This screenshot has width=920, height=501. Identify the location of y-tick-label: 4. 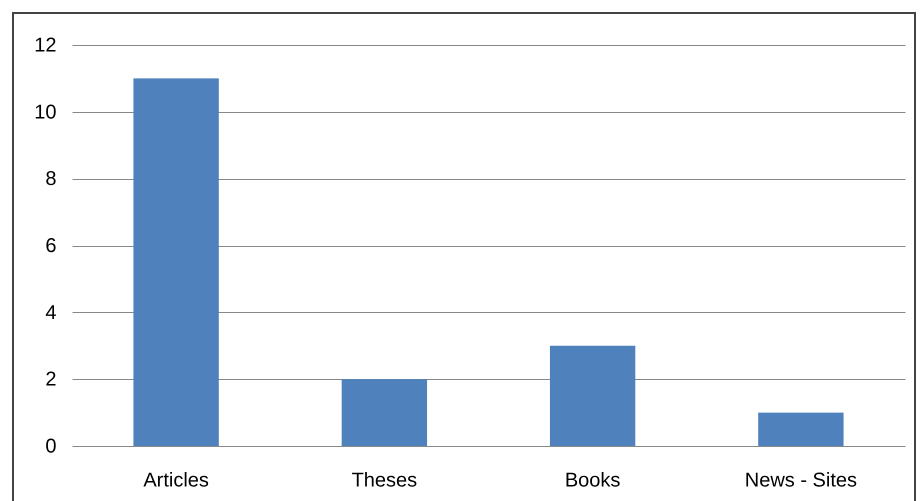
(50, 313).